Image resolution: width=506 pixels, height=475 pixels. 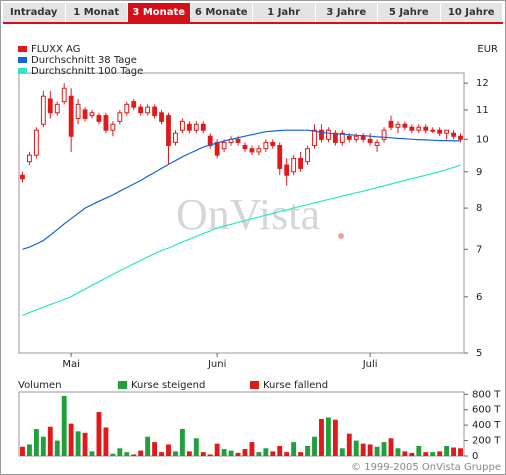 What do you see at coordinates (479, 172) in the screenshot?
I see `y-tick-label: 9` at bounding box center [479, 172].